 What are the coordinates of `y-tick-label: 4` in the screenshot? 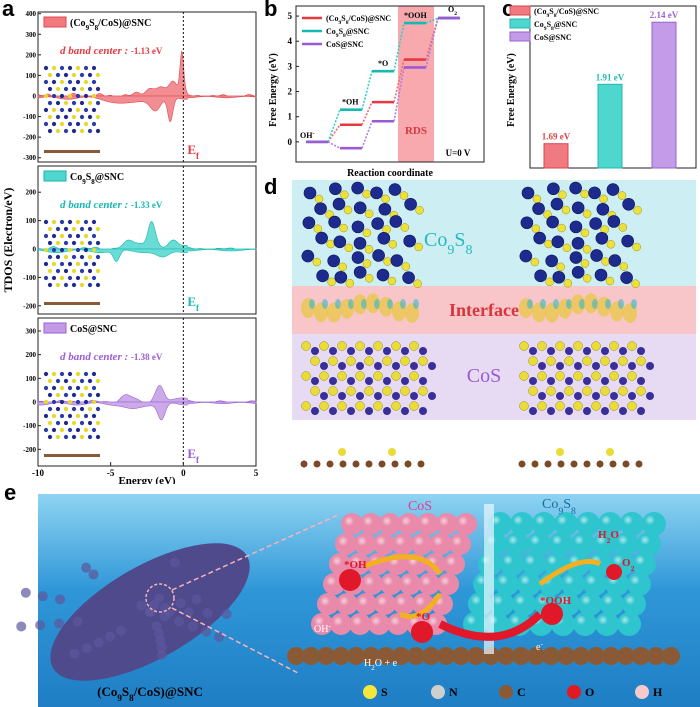 It's located at (290, 41).